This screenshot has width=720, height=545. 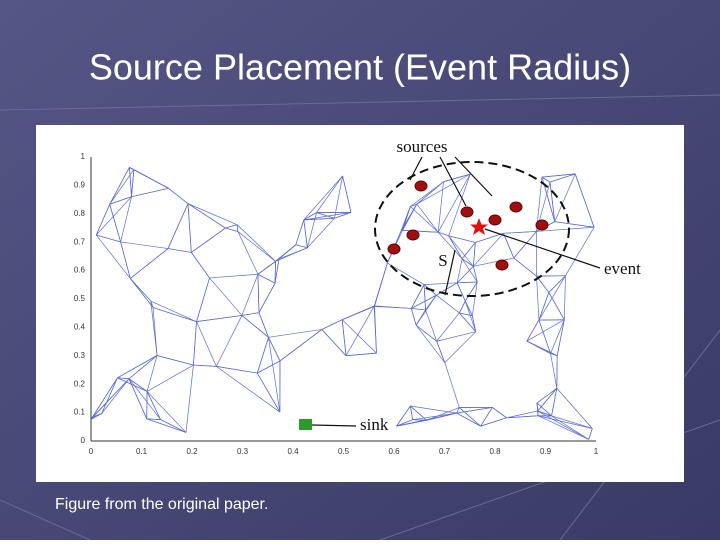 What do you see at coordinates (360, 67) in the screenshot?
I see `slide-title: Source Placement (Event Radius)` at bounding box center [360, 67].